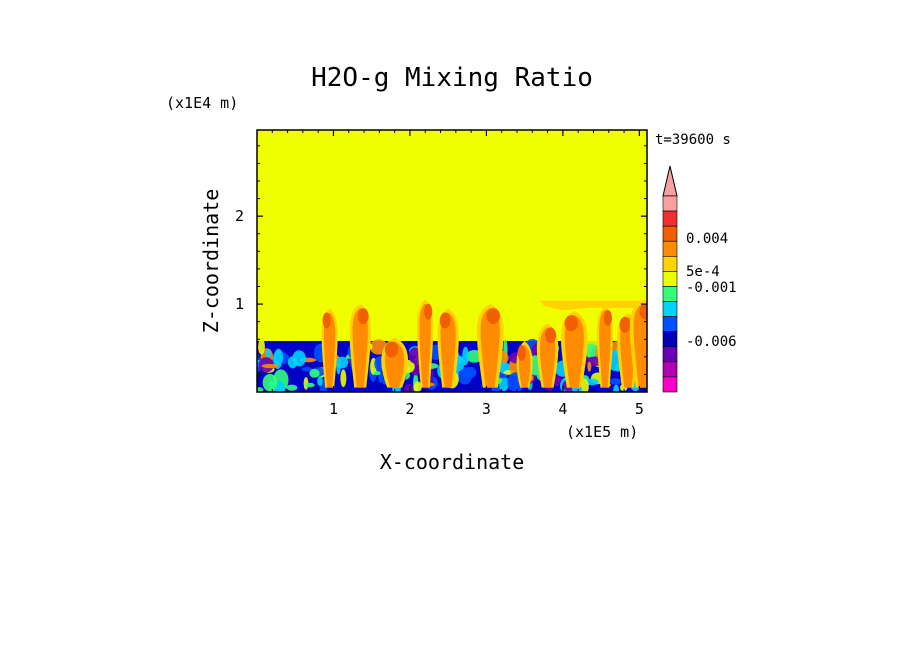 This screenshot has height=658, width=904. Describe the element at coordinates (670, 181) in the screenshot. I see `colorbar-arrow` at that location.